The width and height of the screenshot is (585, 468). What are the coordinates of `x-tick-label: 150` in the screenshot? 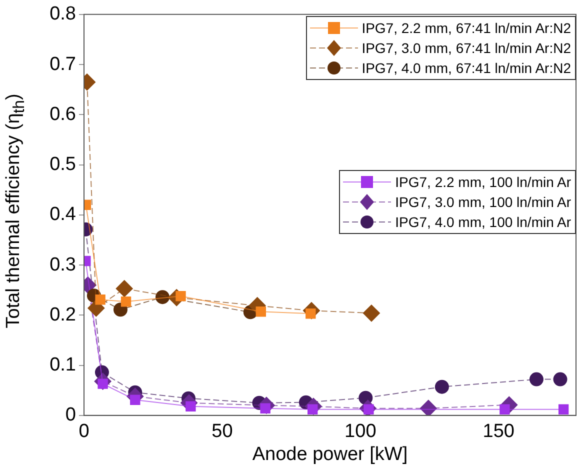 It's located at (498, 431).